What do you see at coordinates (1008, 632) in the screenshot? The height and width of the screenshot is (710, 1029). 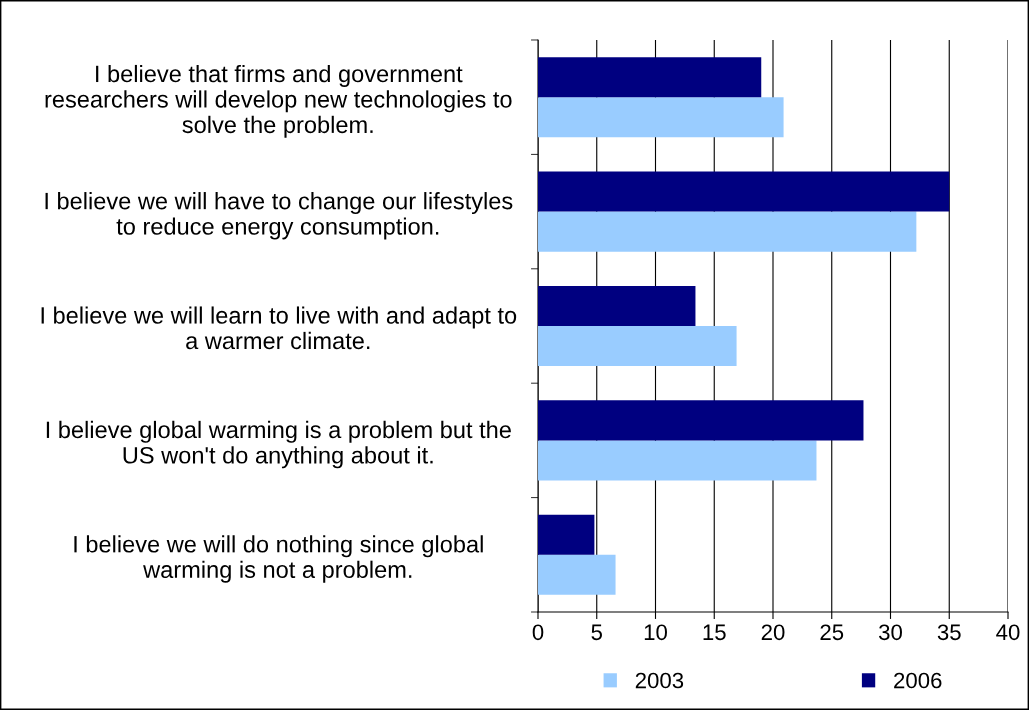 I see `x-tick-label: 40` at bounding box center [1008, 632].